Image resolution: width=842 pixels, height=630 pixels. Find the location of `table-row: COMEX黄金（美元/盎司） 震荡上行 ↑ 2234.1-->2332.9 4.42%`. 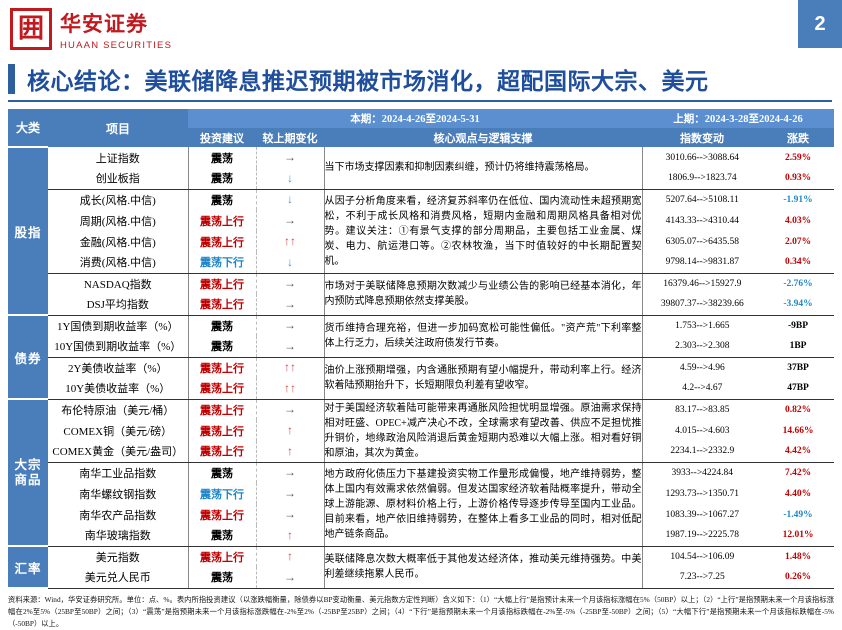

table-row: COMEX黄金（美元/盎司） 震荡上行 ↑ 2234.1-->2332.9 4.42% is located at coordinates (421, 452).